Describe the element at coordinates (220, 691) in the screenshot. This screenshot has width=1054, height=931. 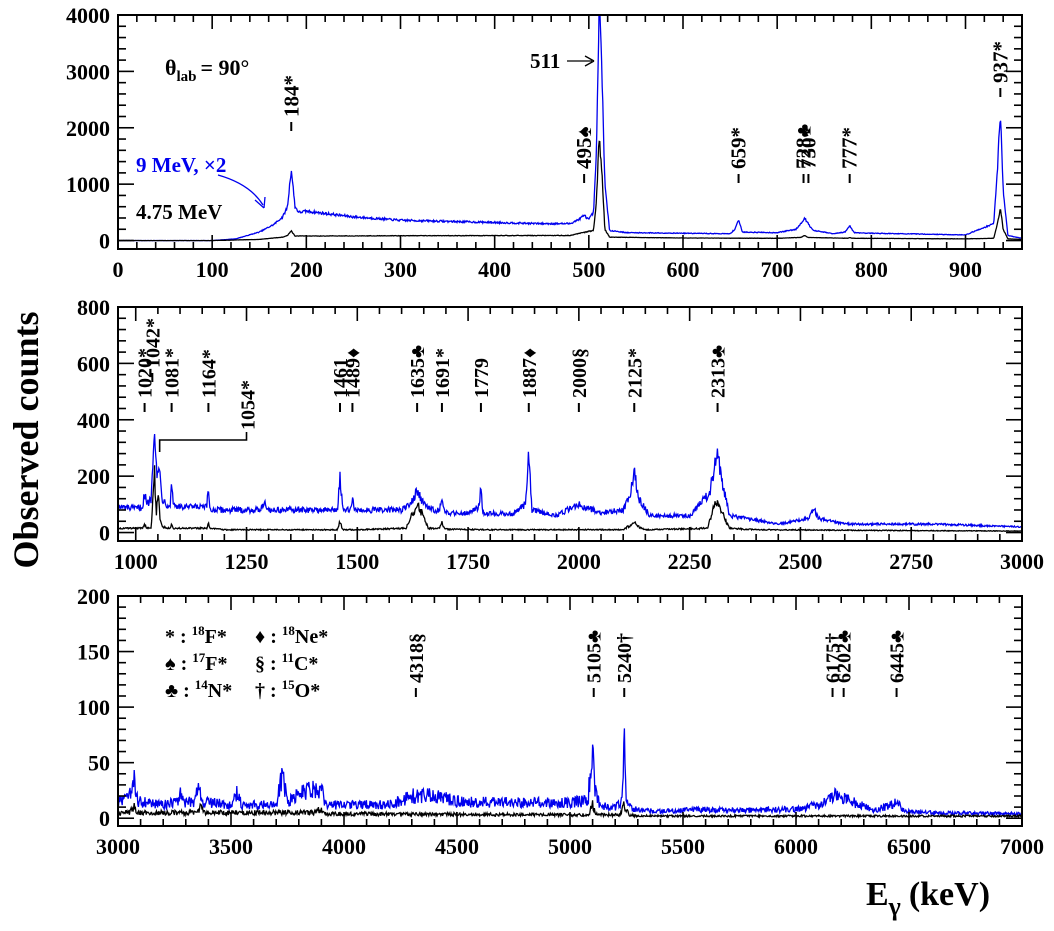
I see `legend-nucleus: N*` at that location.